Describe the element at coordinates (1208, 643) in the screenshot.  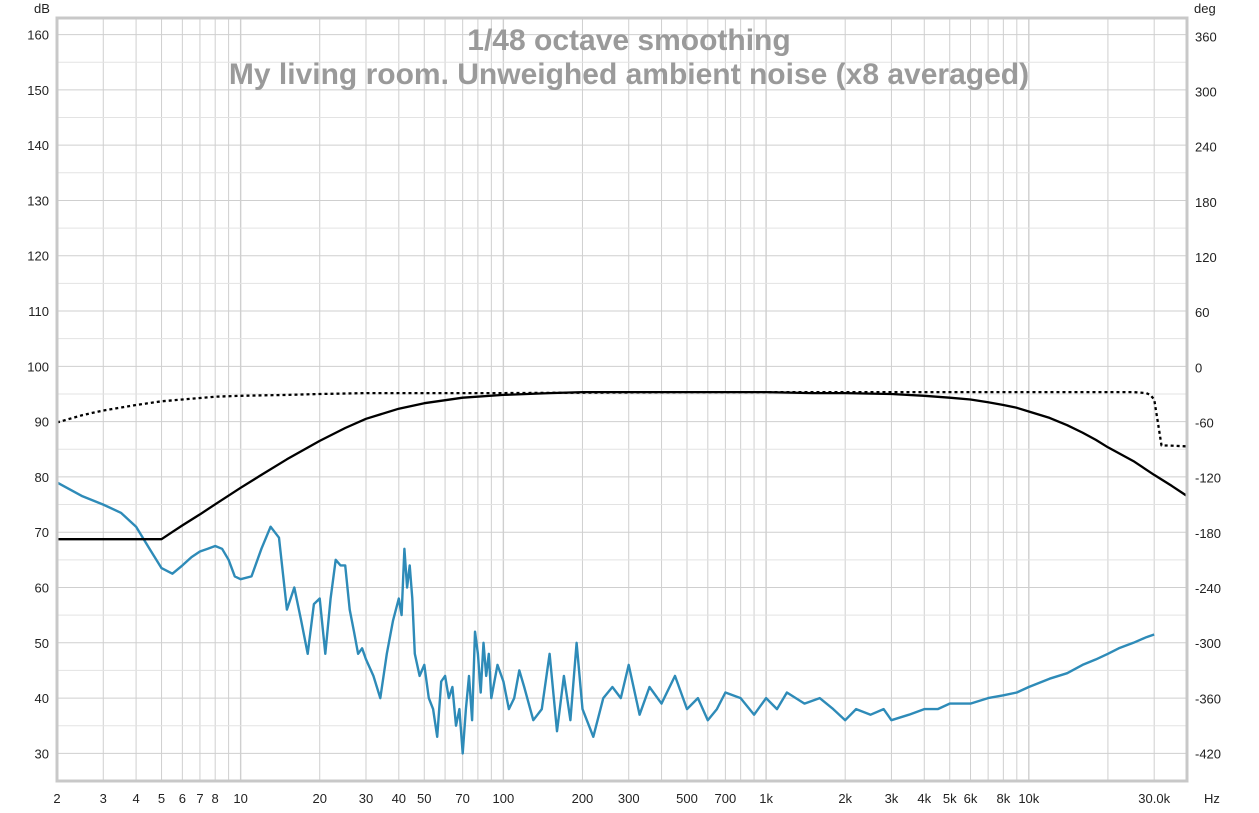
I see `y-tick-label-right: -300` at that location.